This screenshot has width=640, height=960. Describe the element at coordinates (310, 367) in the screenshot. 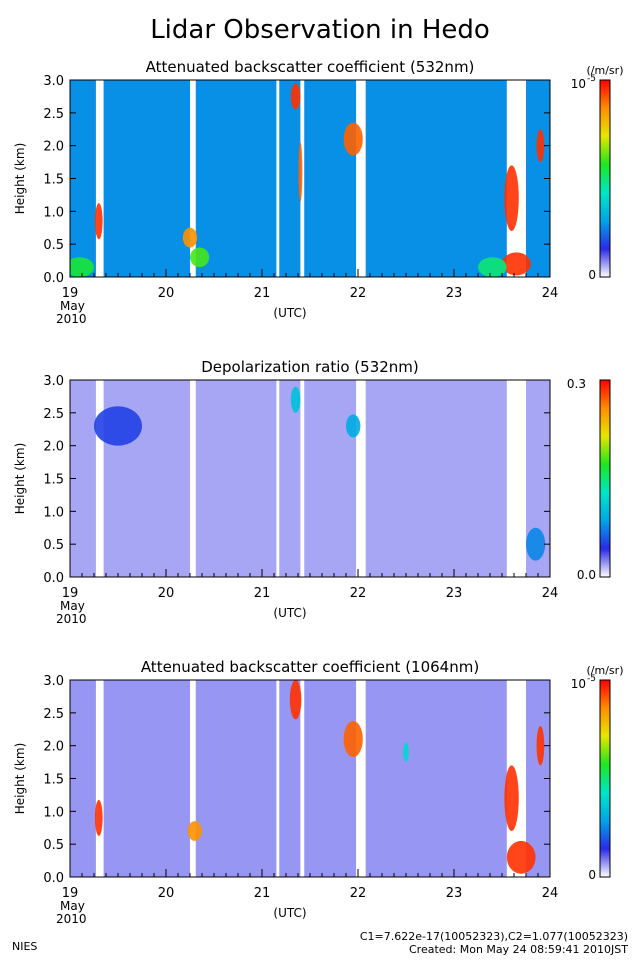

I see `panel-title: Depolarization ratio (532nm)` at that location.